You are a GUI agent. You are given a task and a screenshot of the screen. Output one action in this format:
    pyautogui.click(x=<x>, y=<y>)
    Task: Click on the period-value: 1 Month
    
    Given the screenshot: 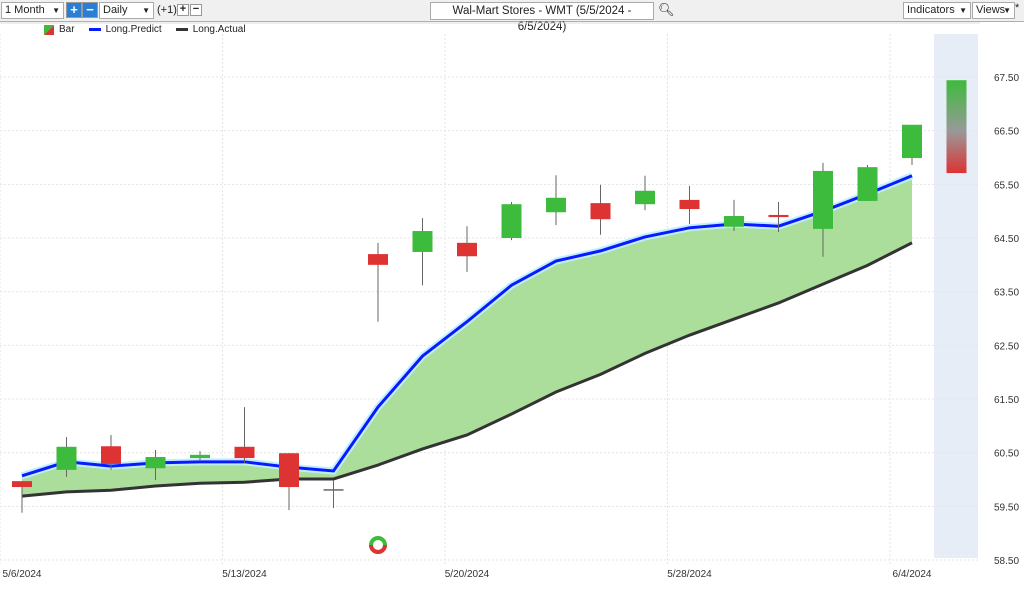 What is the action you would take?
    pyautogui.click(x=25, y=10)
    